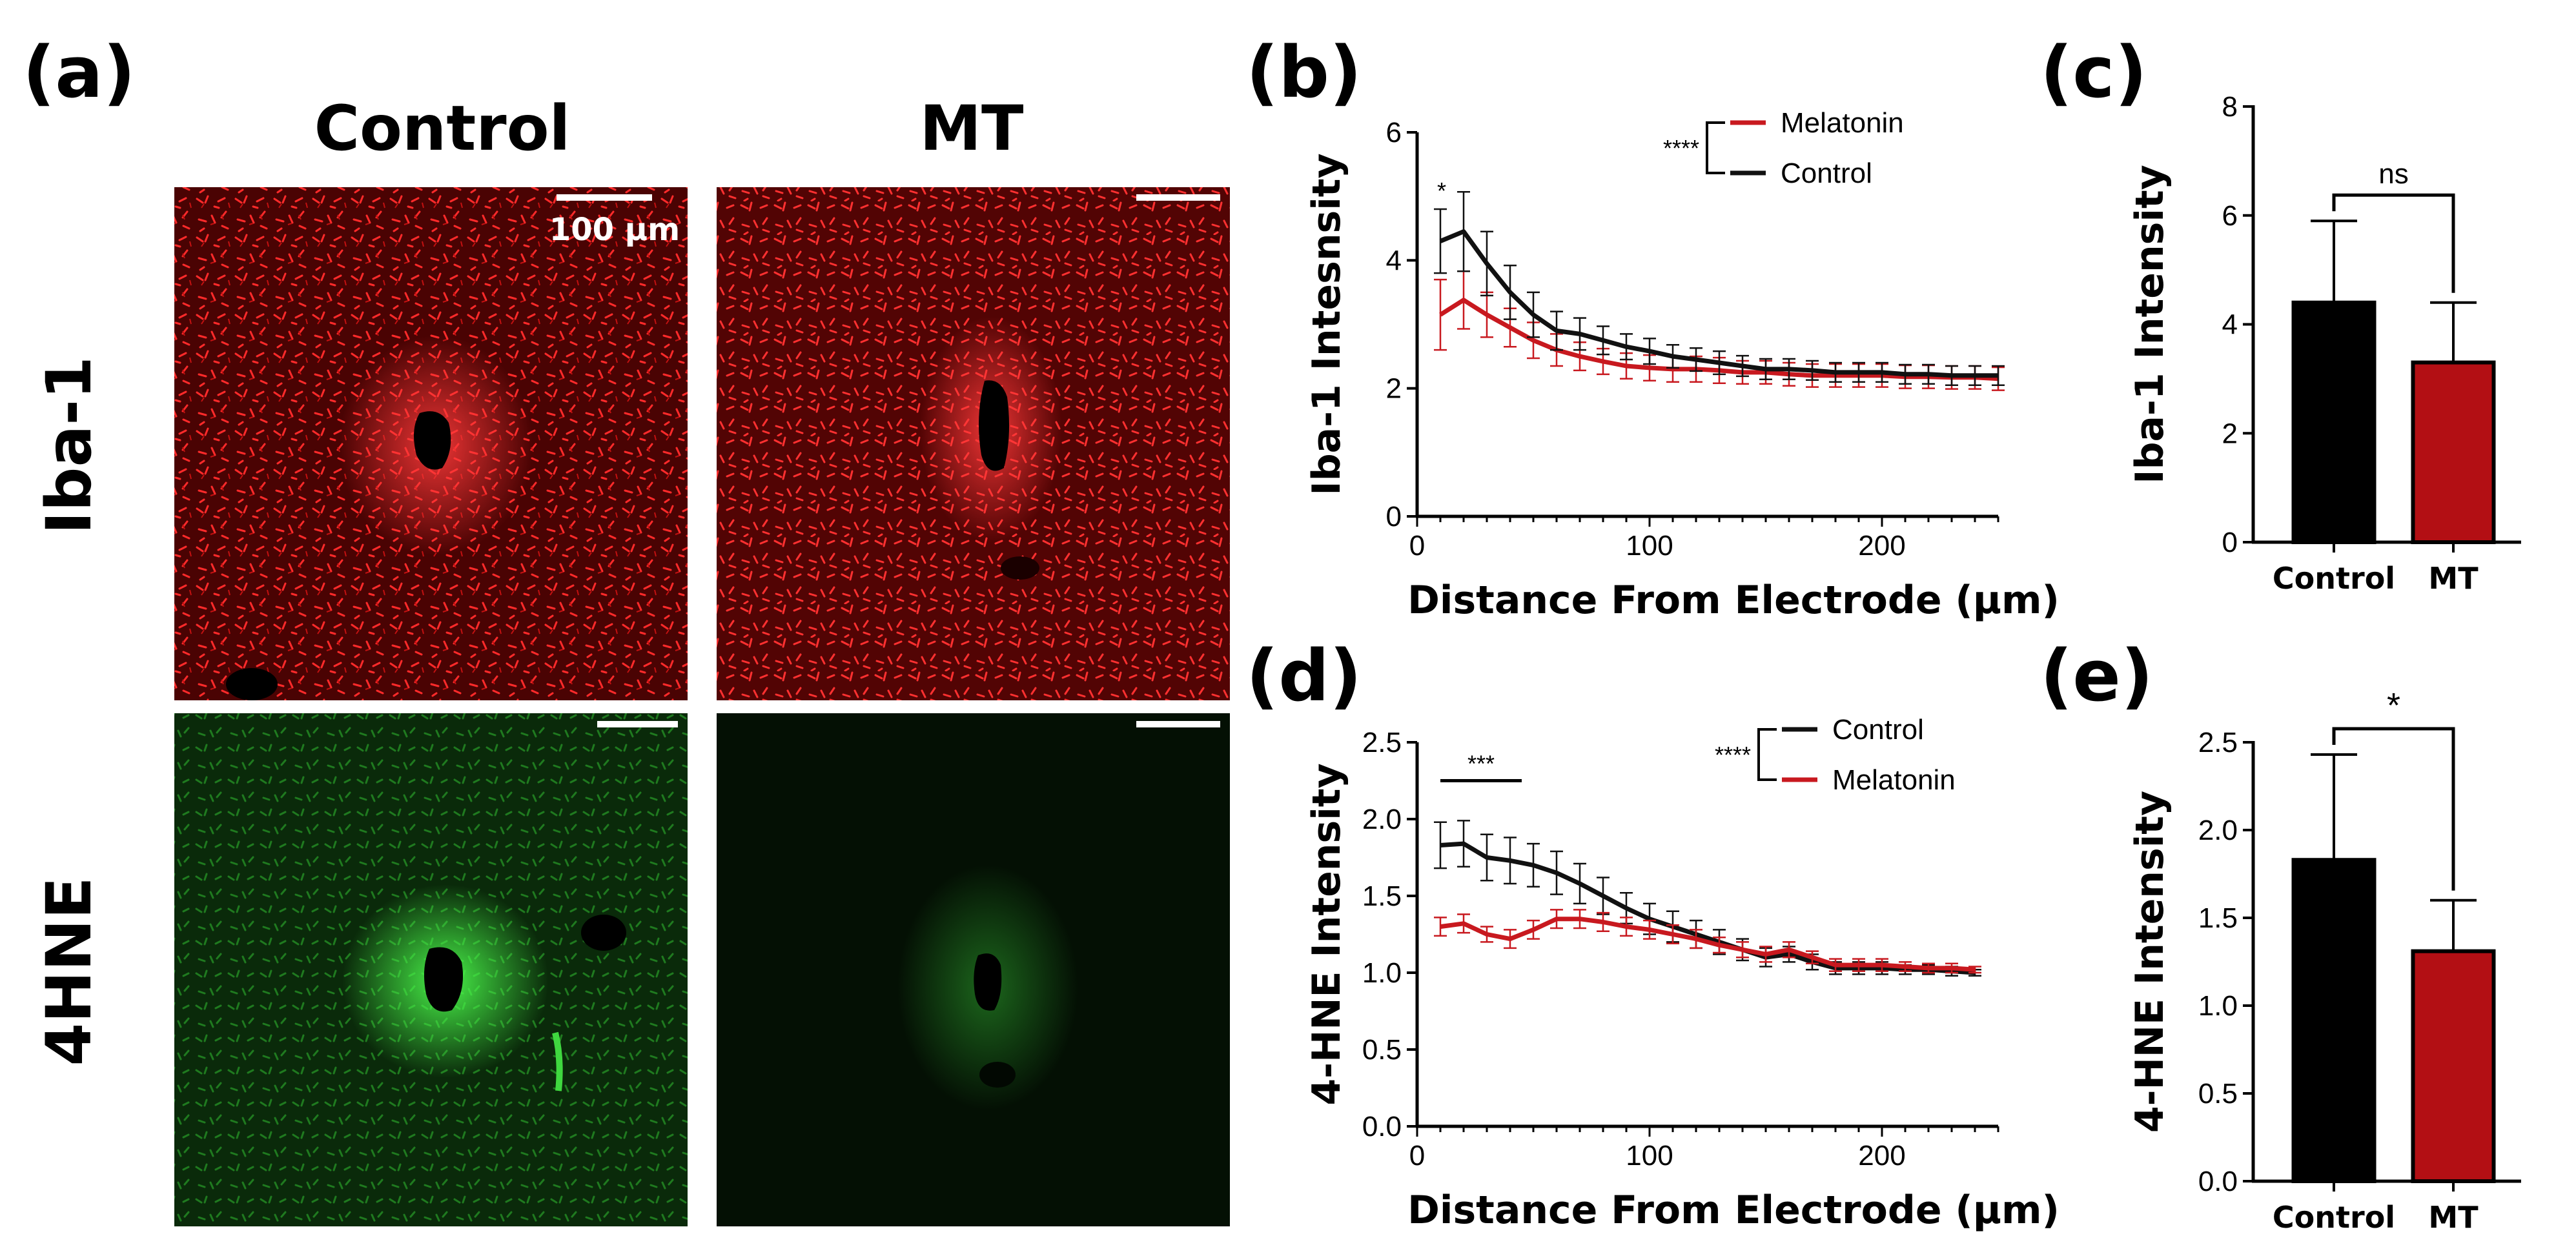  What do you see at coordinates (2230, 107) in the screenshot?
I see `y-tick-label: 8` at bounding box center [2230, 107].